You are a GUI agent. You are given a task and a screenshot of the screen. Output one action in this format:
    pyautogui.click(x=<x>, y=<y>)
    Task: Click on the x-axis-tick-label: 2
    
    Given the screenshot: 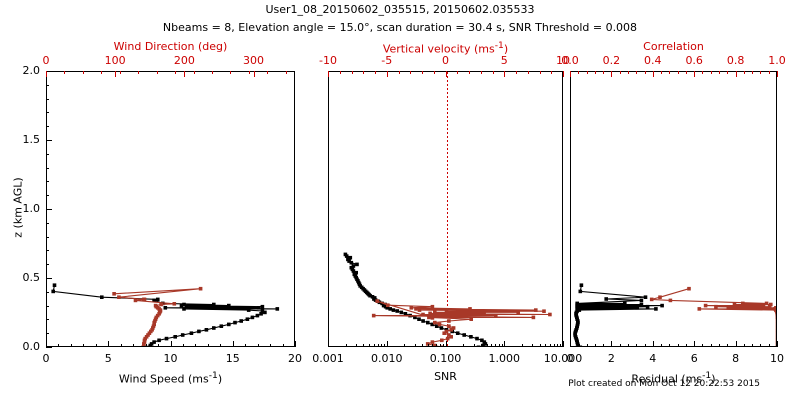 What is the action you would take?
    pyautogui.click(x=611, y=358)
    